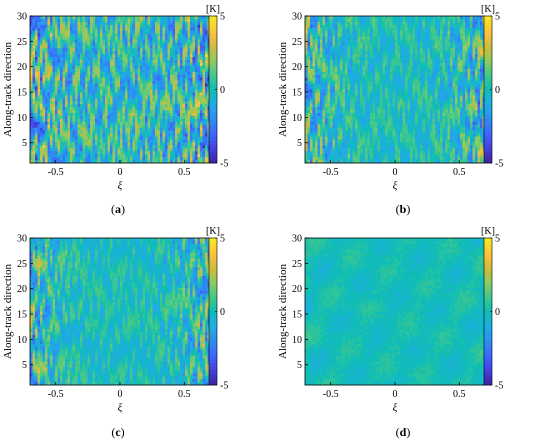 The image size is (550, 445). What do you see at coordinates (118, 209) in the screenshot?
I see `caption-a: (a)` at bounding box center [118, 209].